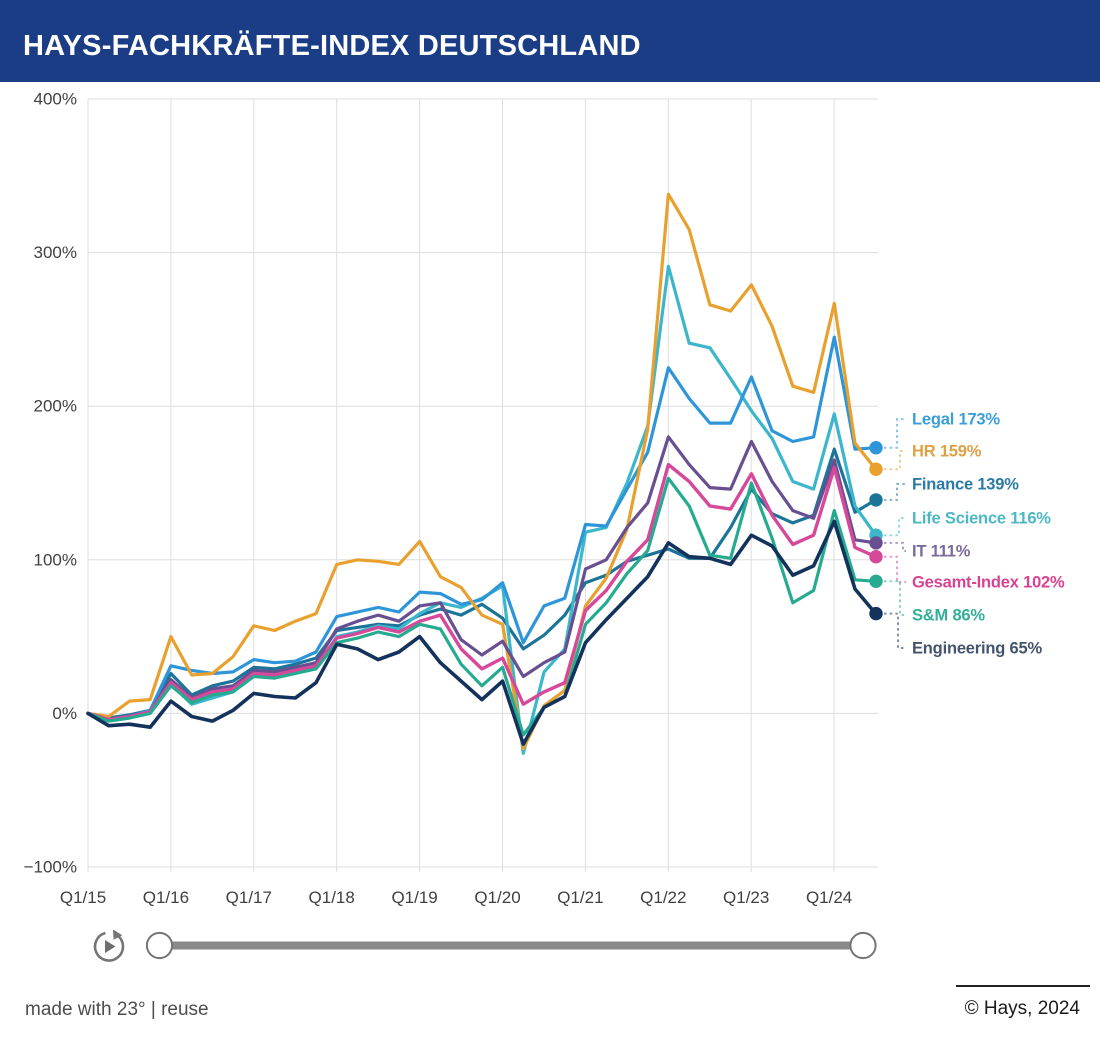 The width and height of the screenshot is (1100, 1041). What do you see at coordinates (981, 519) in the screenshot?
I see `svg-text: Life Science 116%` at bounding box center [981, 519].